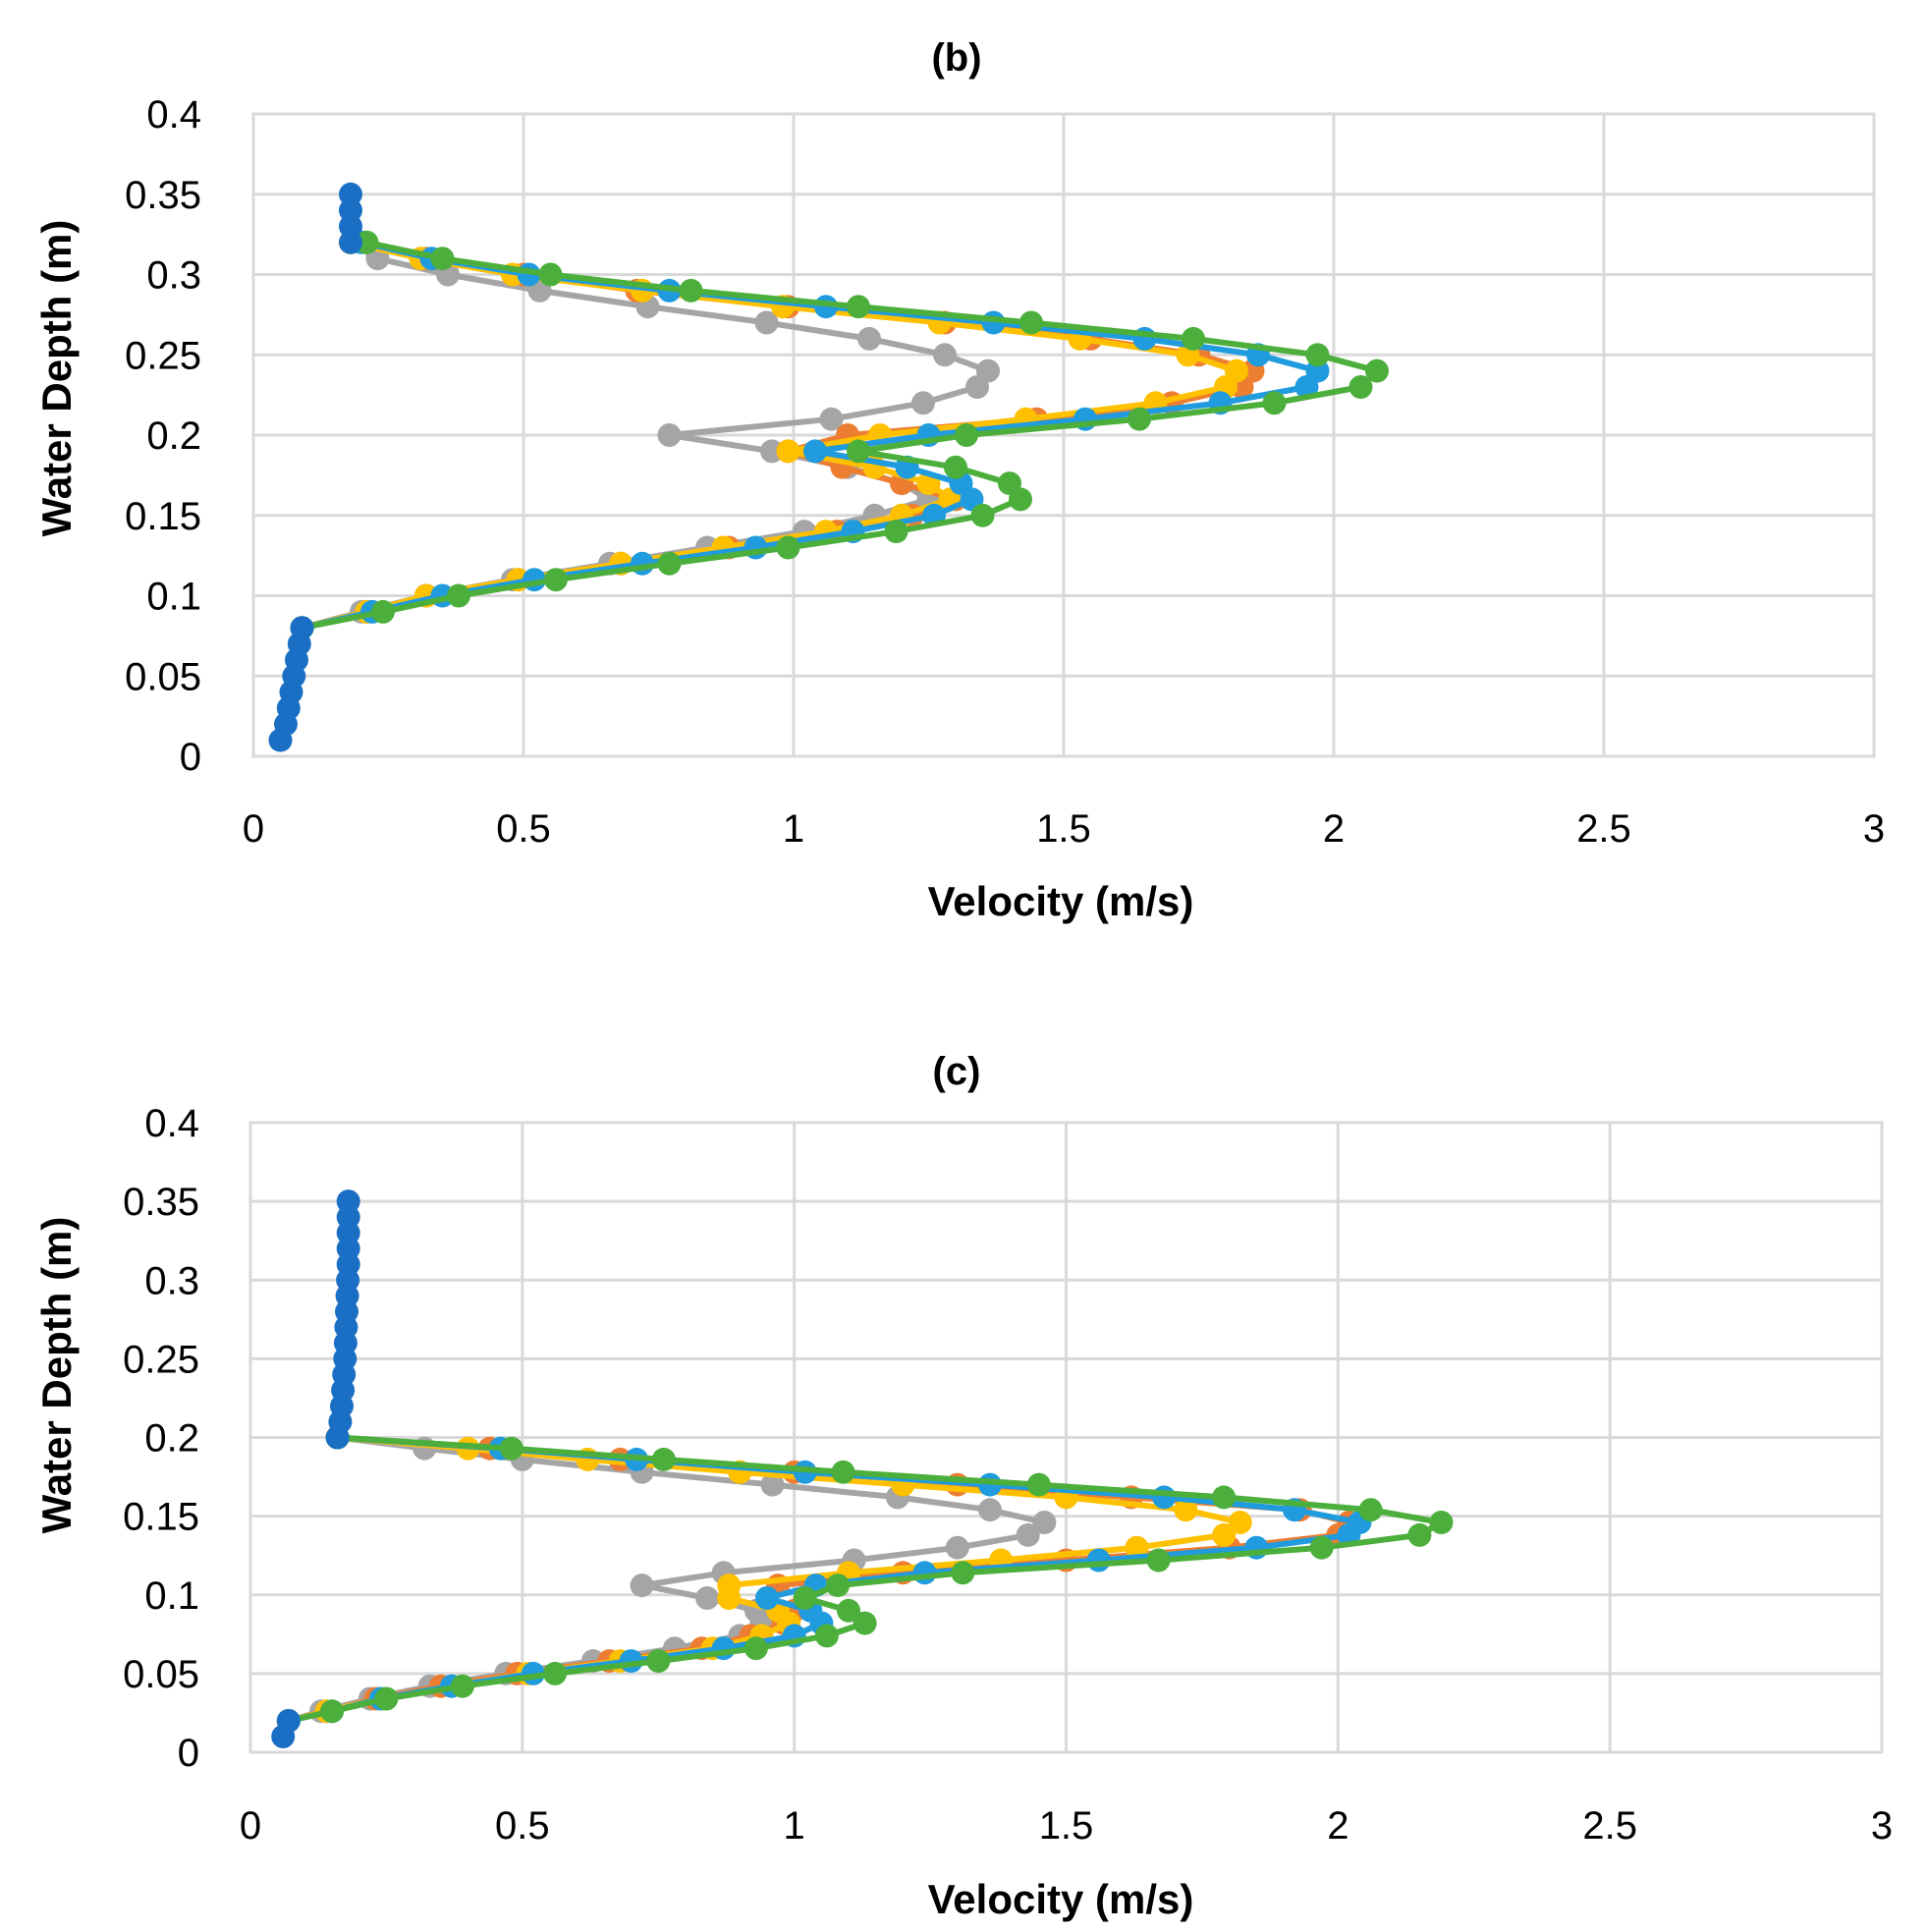 This screenshot has height=1932, width=1926. What do you see at coordinates (56, 1375) in the screenshot?
I see `y-axis-label: Water Depth (m)` at bounding box center [56, 1375].